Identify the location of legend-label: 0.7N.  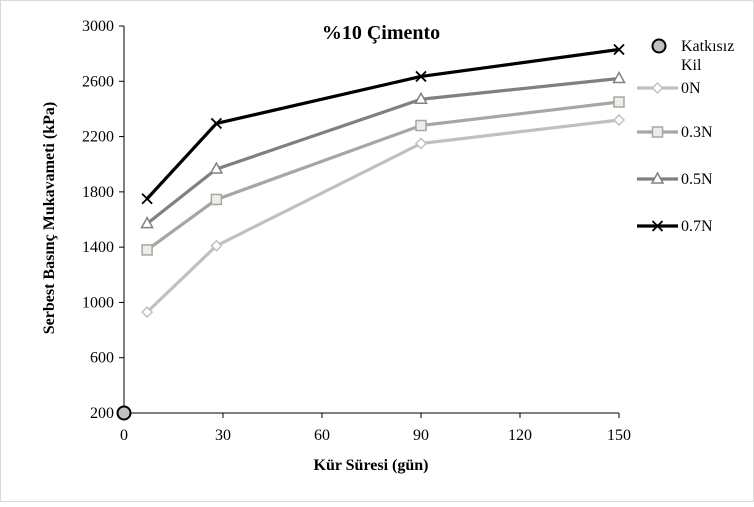
(697, 226).